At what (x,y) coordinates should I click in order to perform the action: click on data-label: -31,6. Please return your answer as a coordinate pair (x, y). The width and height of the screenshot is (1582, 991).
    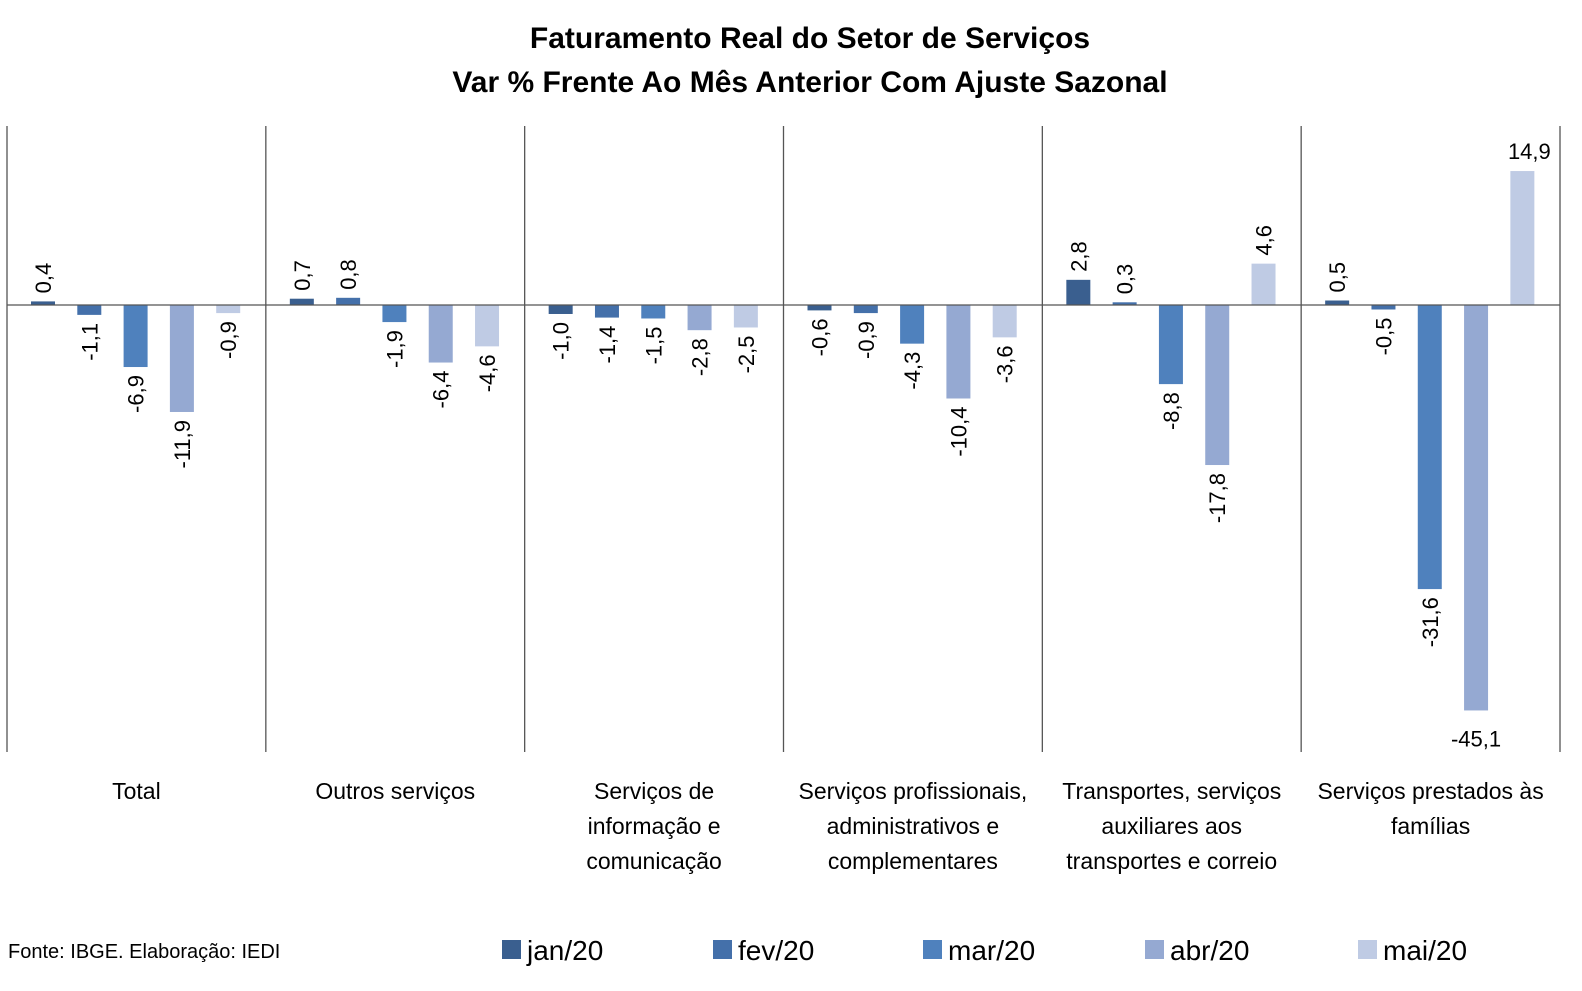
    Looking at the image, I should click on (1430, 622).